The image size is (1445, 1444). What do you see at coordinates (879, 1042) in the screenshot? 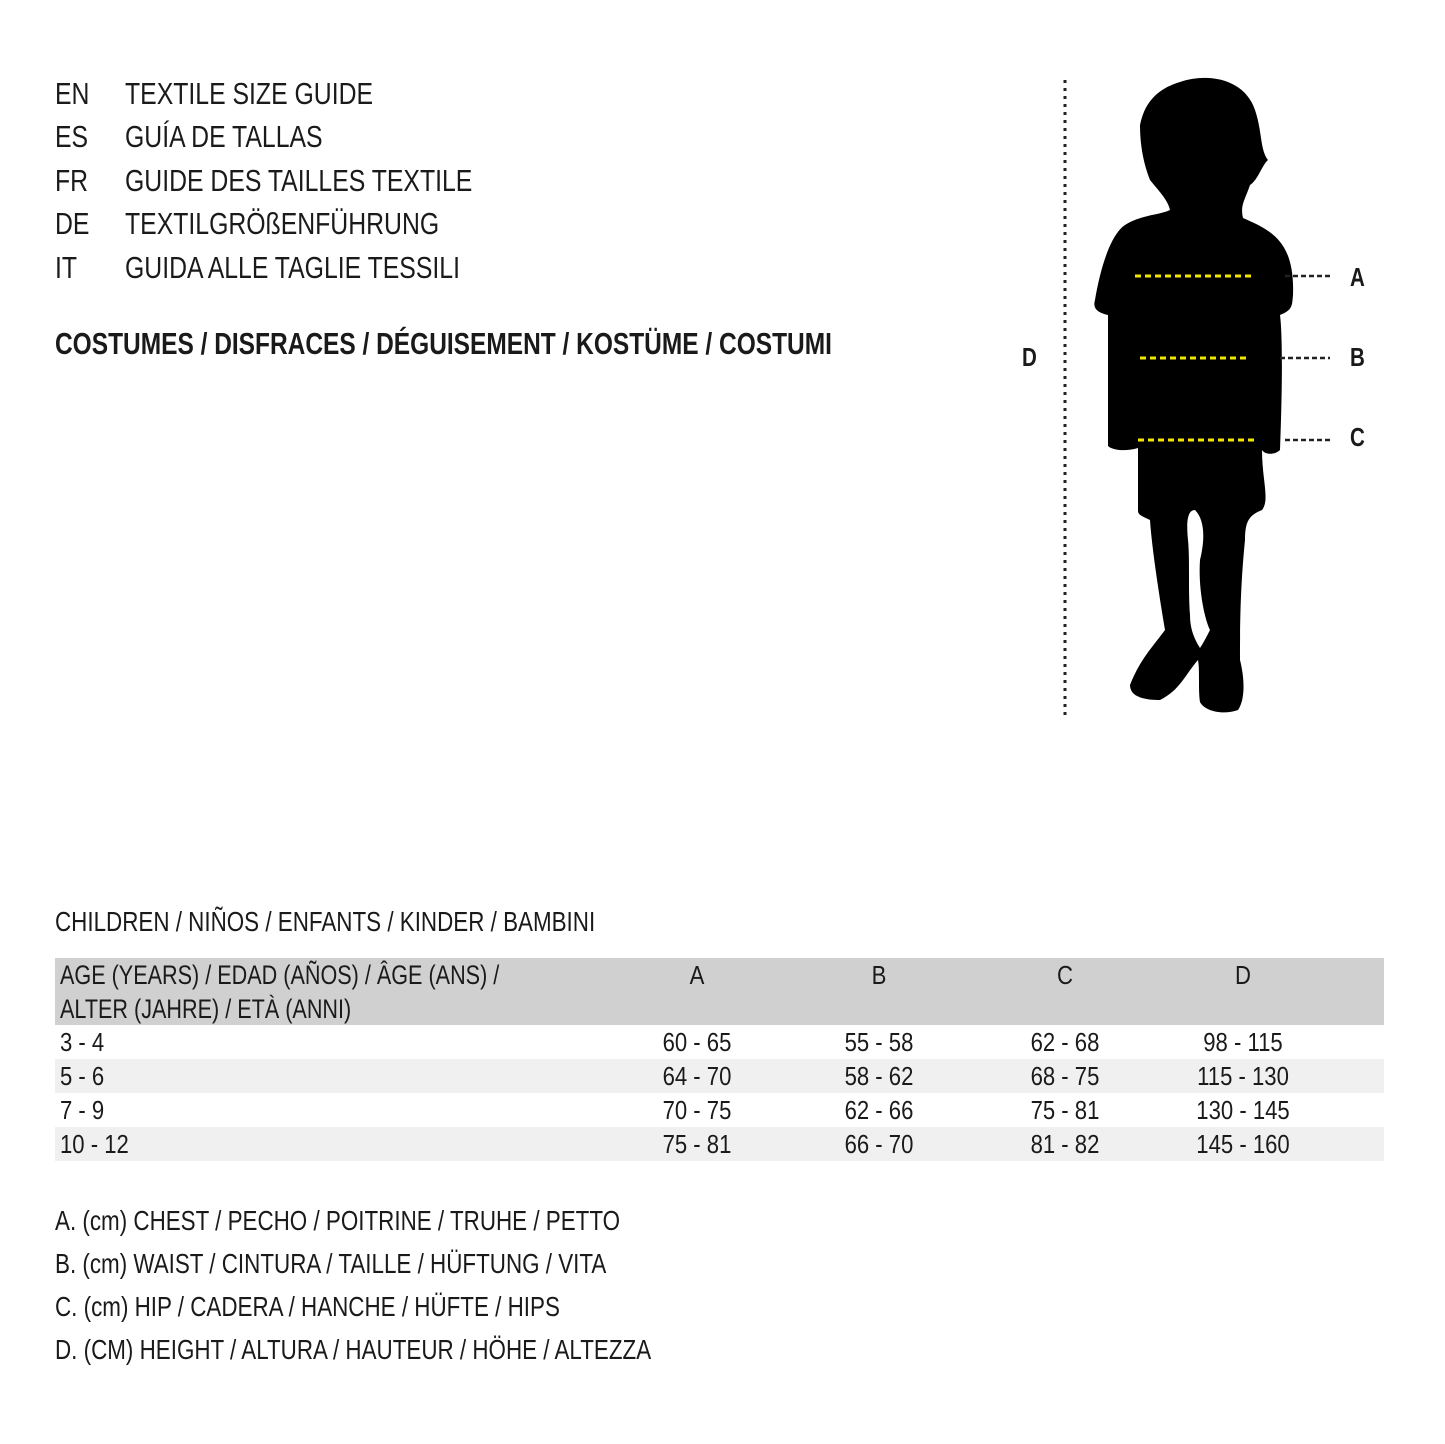
I see `b-cell: 55 - 58` at bounding box center [879, 1042].